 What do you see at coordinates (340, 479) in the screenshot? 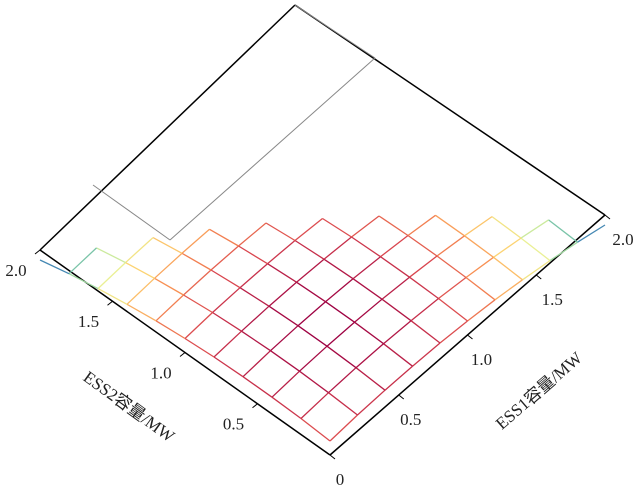
I see `x-tick-label: 0` at bounding box center [340, 479].